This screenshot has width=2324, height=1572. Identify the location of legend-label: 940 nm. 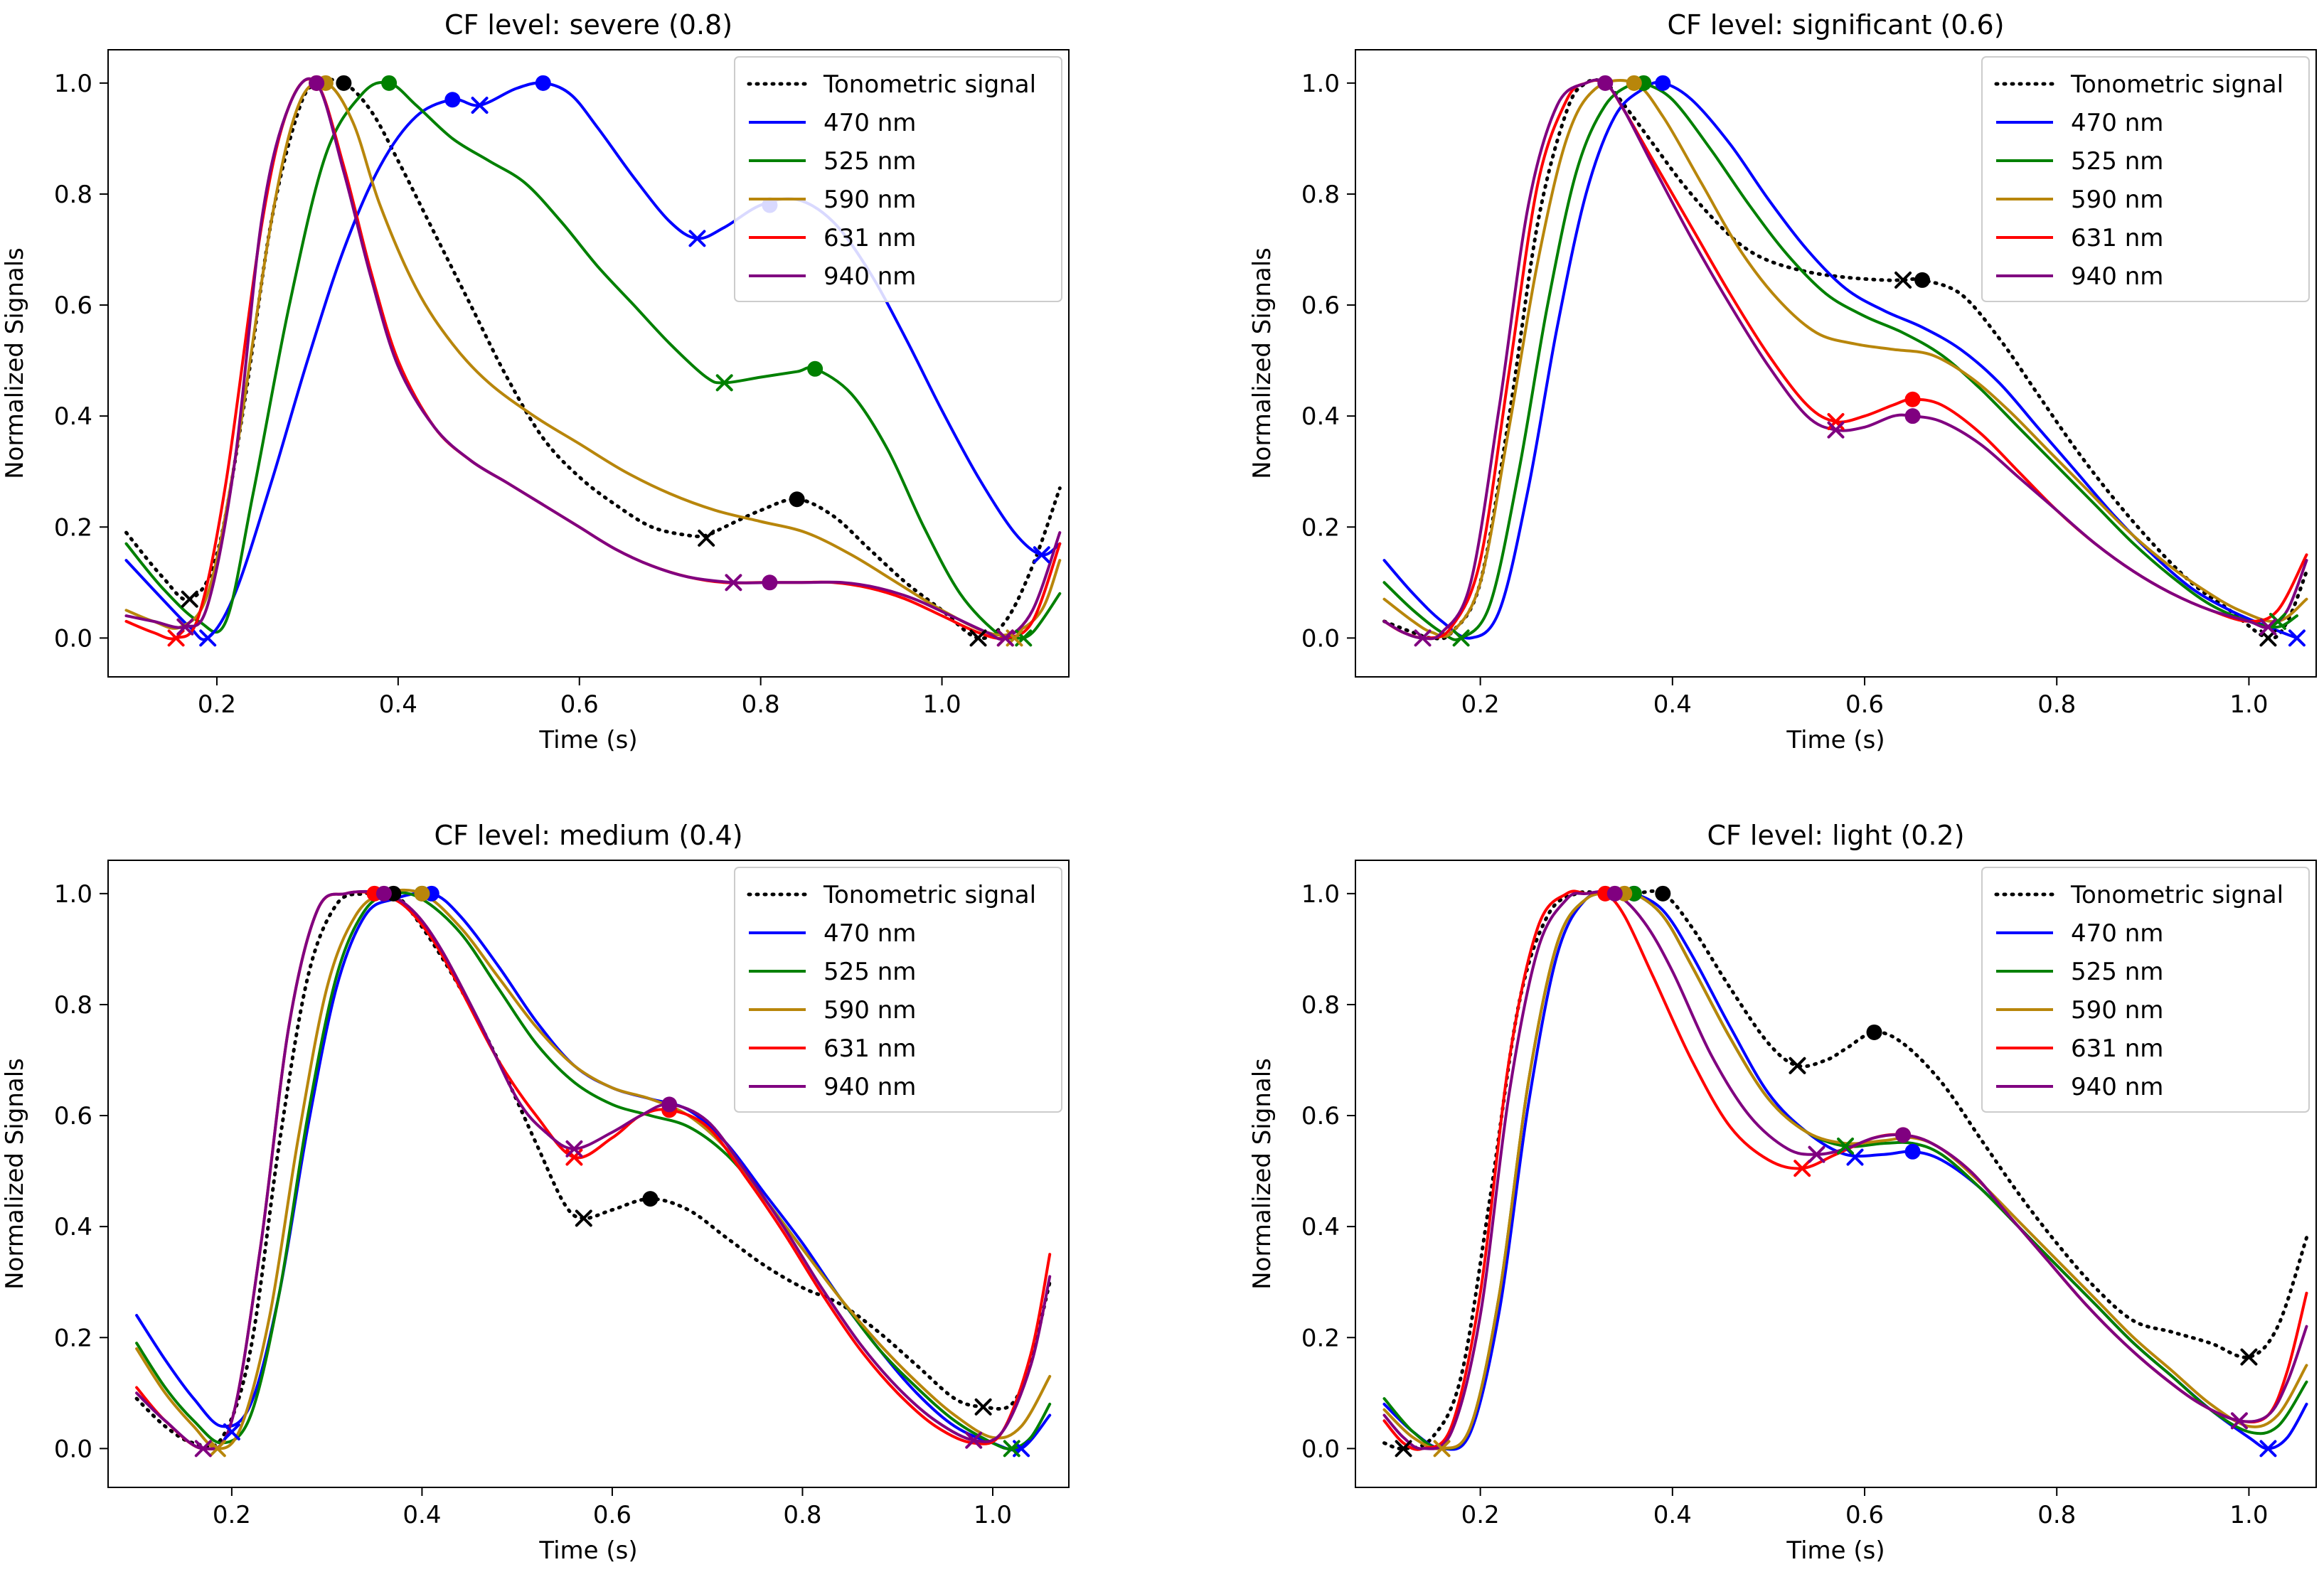
(869, 276).